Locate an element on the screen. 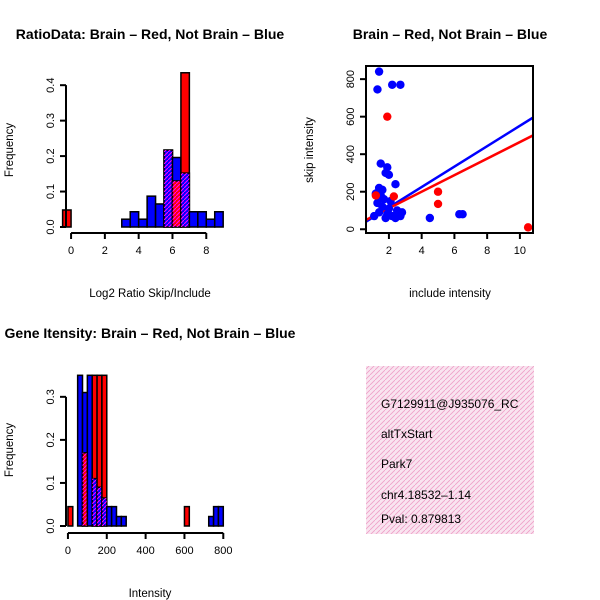 The image size is (600, 600). fit-line-not-brain is located at coordinates (449, 169).